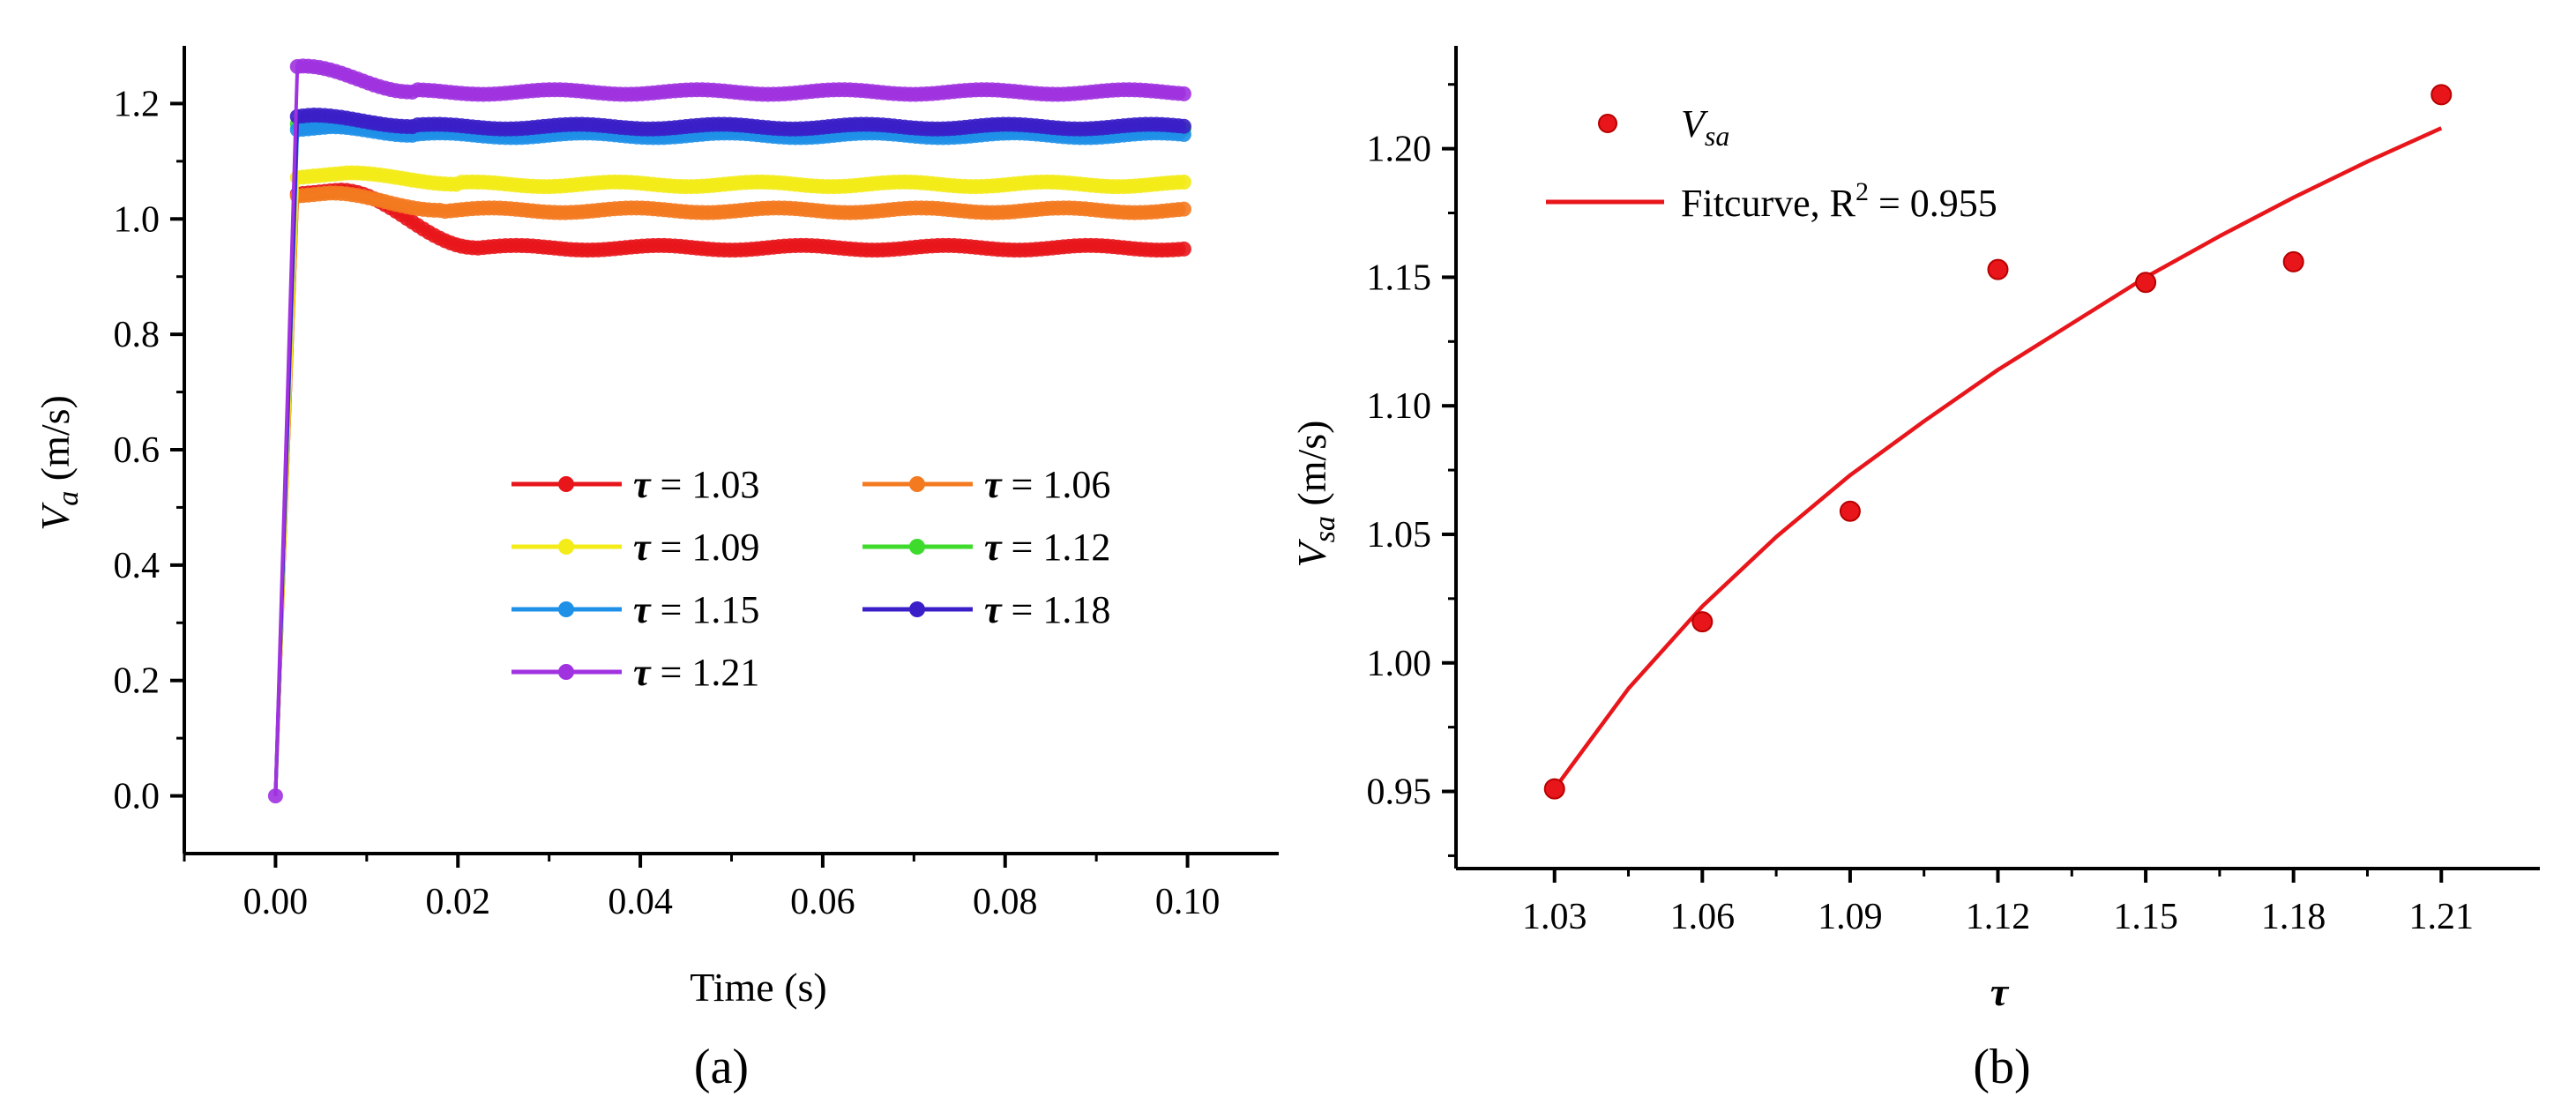 Image resolution: width=2576 pixels, height=1119 pixels. Describe the element at coordinates (2001, 1067) in the screenshot. I see `panel-b-caption: (b)` at that location.